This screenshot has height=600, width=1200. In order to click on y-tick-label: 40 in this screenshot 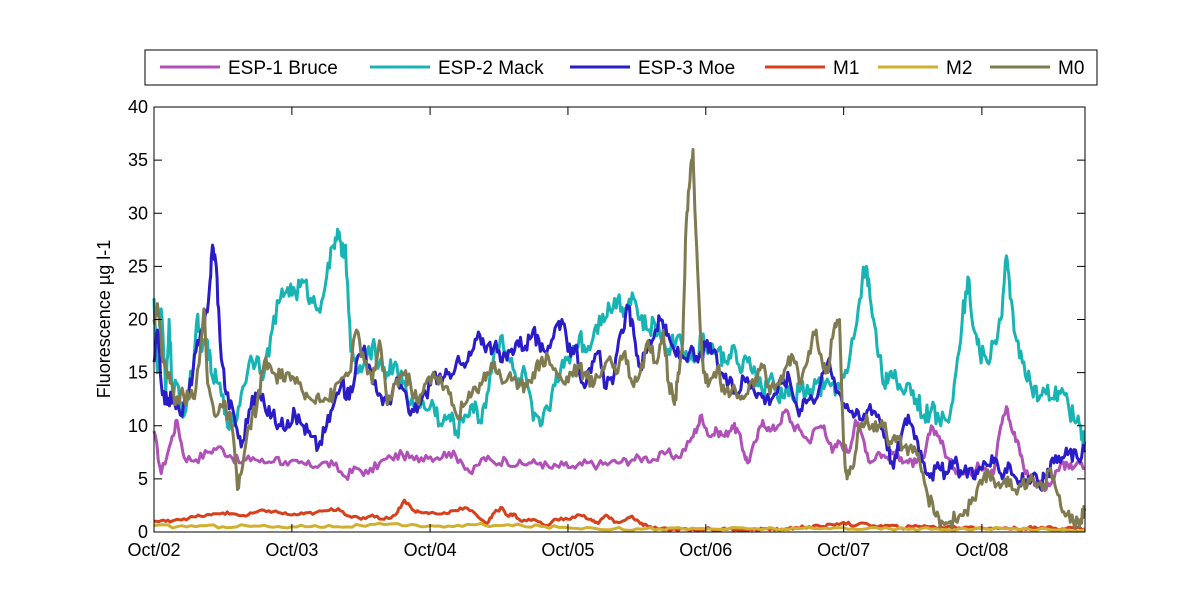, I will do `click(138, 107)`.